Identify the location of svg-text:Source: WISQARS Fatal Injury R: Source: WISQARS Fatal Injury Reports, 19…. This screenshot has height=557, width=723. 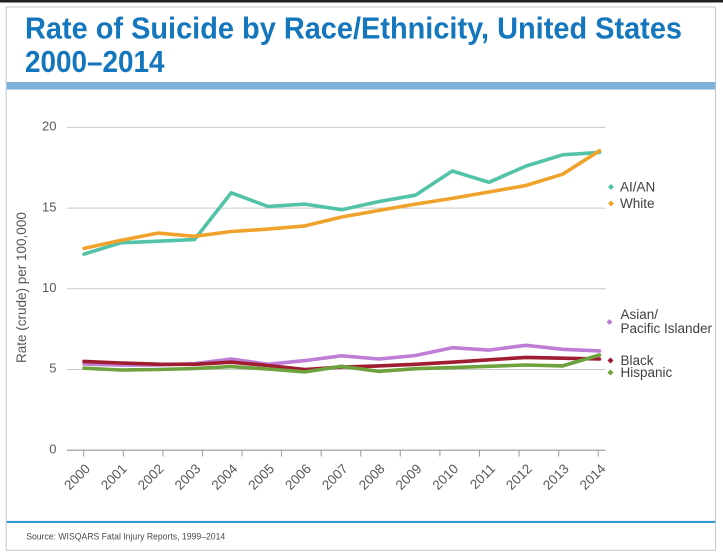
(125, 537).